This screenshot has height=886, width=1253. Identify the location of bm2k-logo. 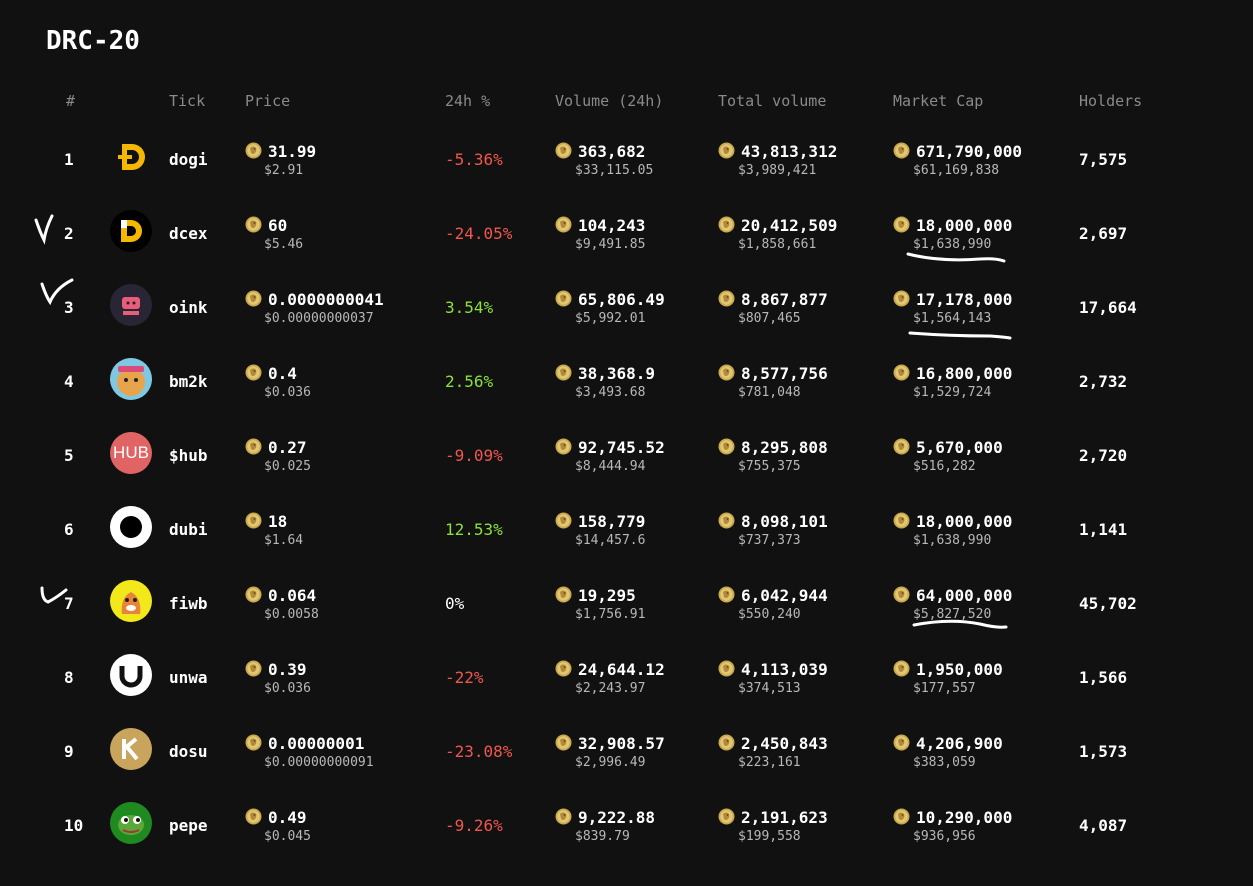
(131, 379).